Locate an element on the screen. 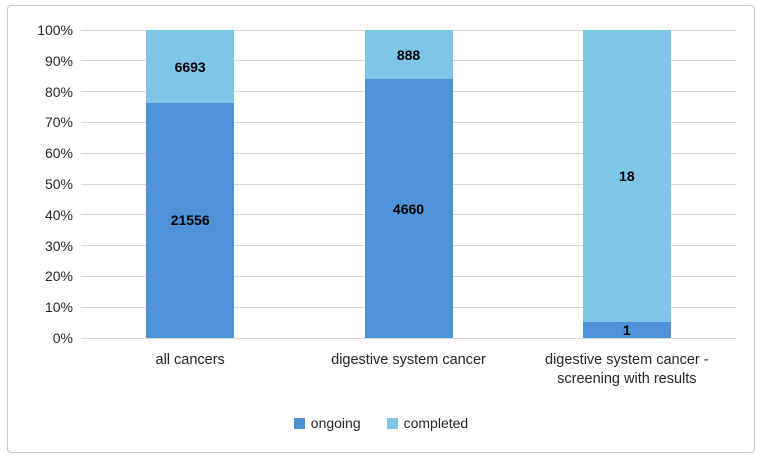 This screenshot has height=460, width=764. bar: 1 18 is located at coordinates (626, 184).